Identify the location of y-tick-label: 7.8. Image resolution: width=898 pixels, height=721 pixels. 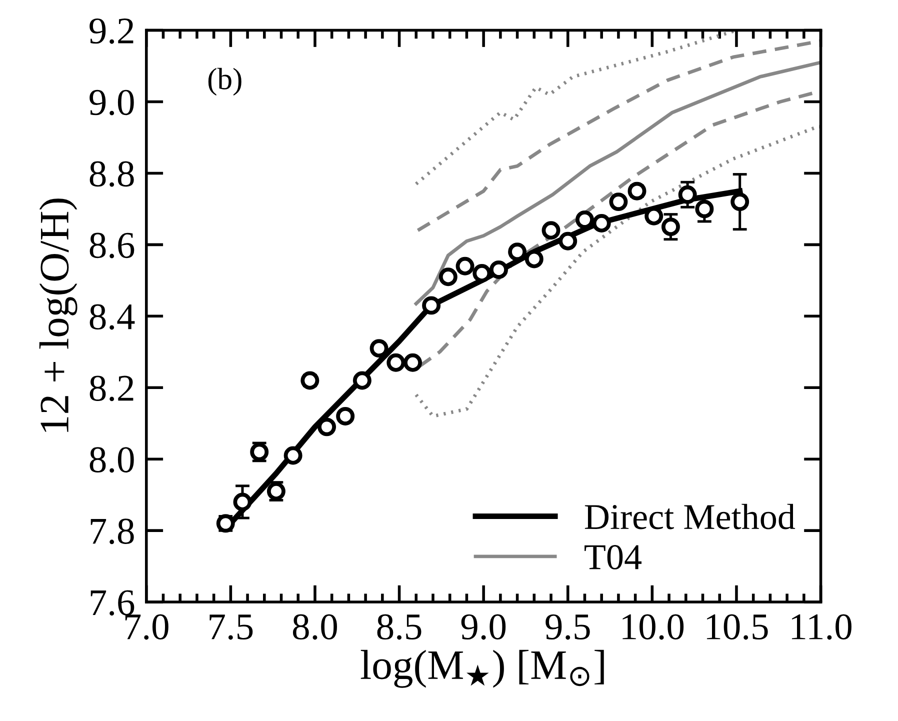
(112, 531).